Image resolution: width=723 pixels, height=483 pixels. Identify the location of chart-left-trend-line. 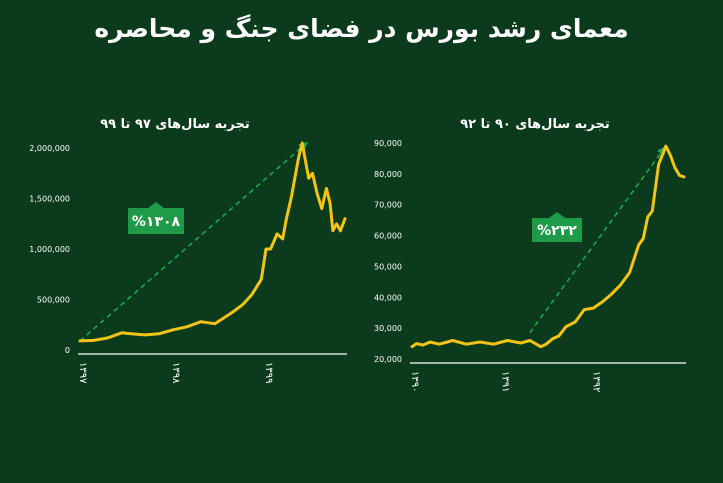
(194, 241).